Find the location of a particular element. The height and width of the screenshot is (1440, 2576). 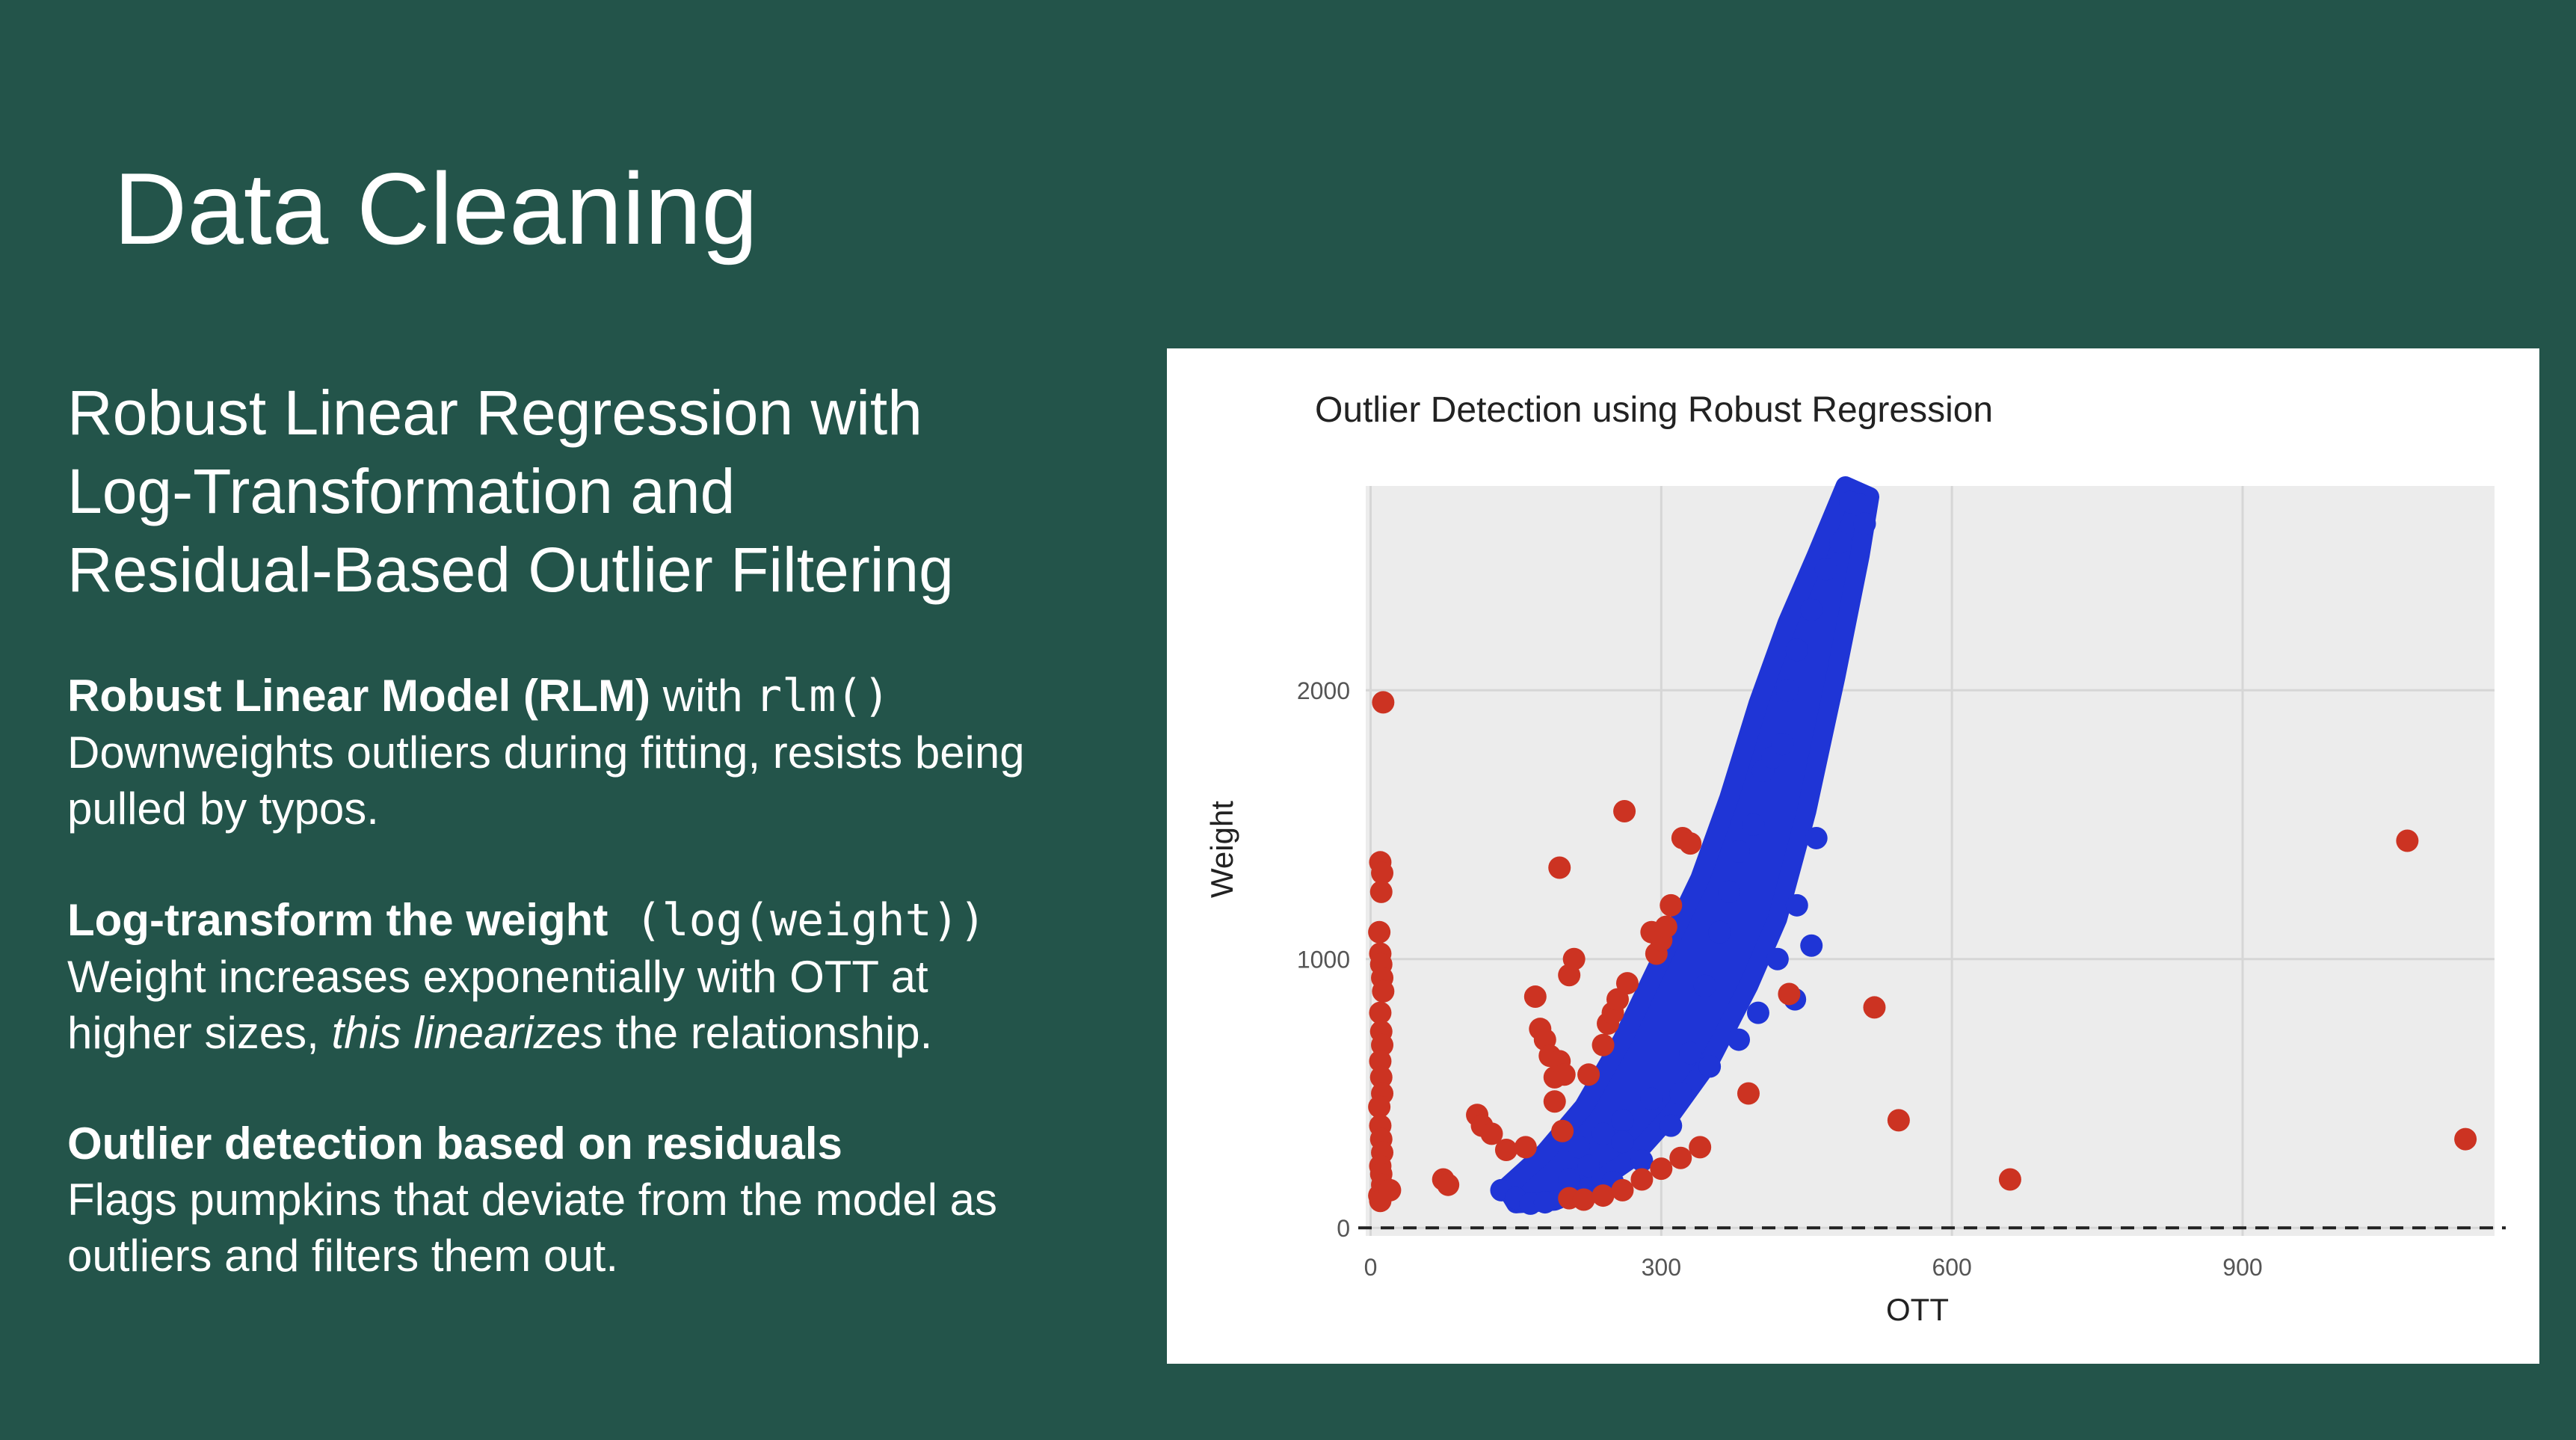

x-tick-label: 600 is located at coordinates (1951, 1267).